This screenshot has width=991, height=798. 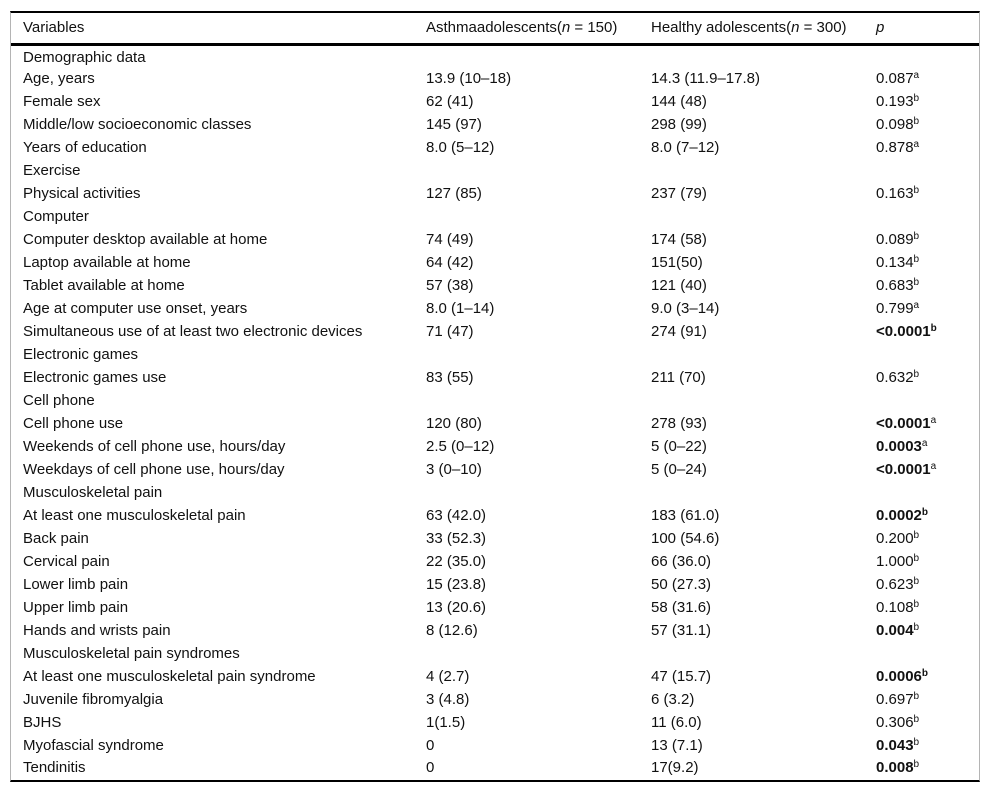 What do you see at coordinates (218, 28) in the screenshot?
I see `col-header-variables: Variables` at bounding box center [218, 28].